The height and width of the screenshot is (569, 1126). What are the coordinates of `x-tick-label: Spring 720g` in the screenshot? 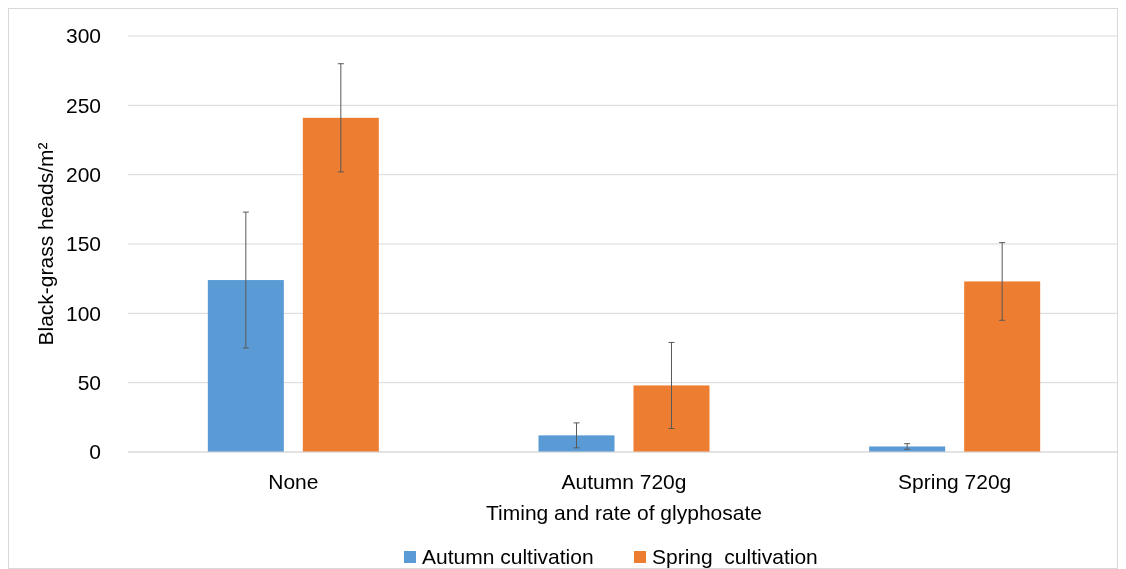 It's located at (955, 482).